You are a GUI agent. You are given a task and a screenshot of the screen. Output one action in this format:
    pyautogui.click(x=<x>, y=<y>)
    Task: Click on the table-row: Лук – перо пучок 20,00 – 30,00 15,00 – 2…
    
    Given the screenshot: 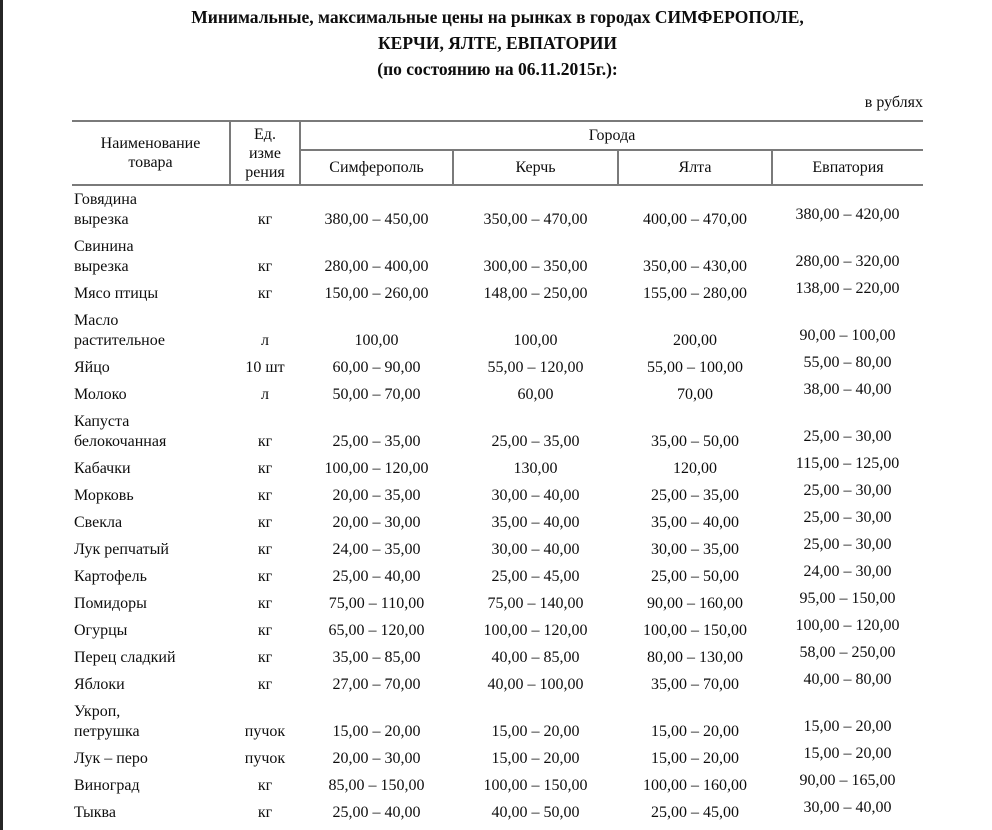 What is the action you would take?
    pyautogui.click(x=497, y=758)
    